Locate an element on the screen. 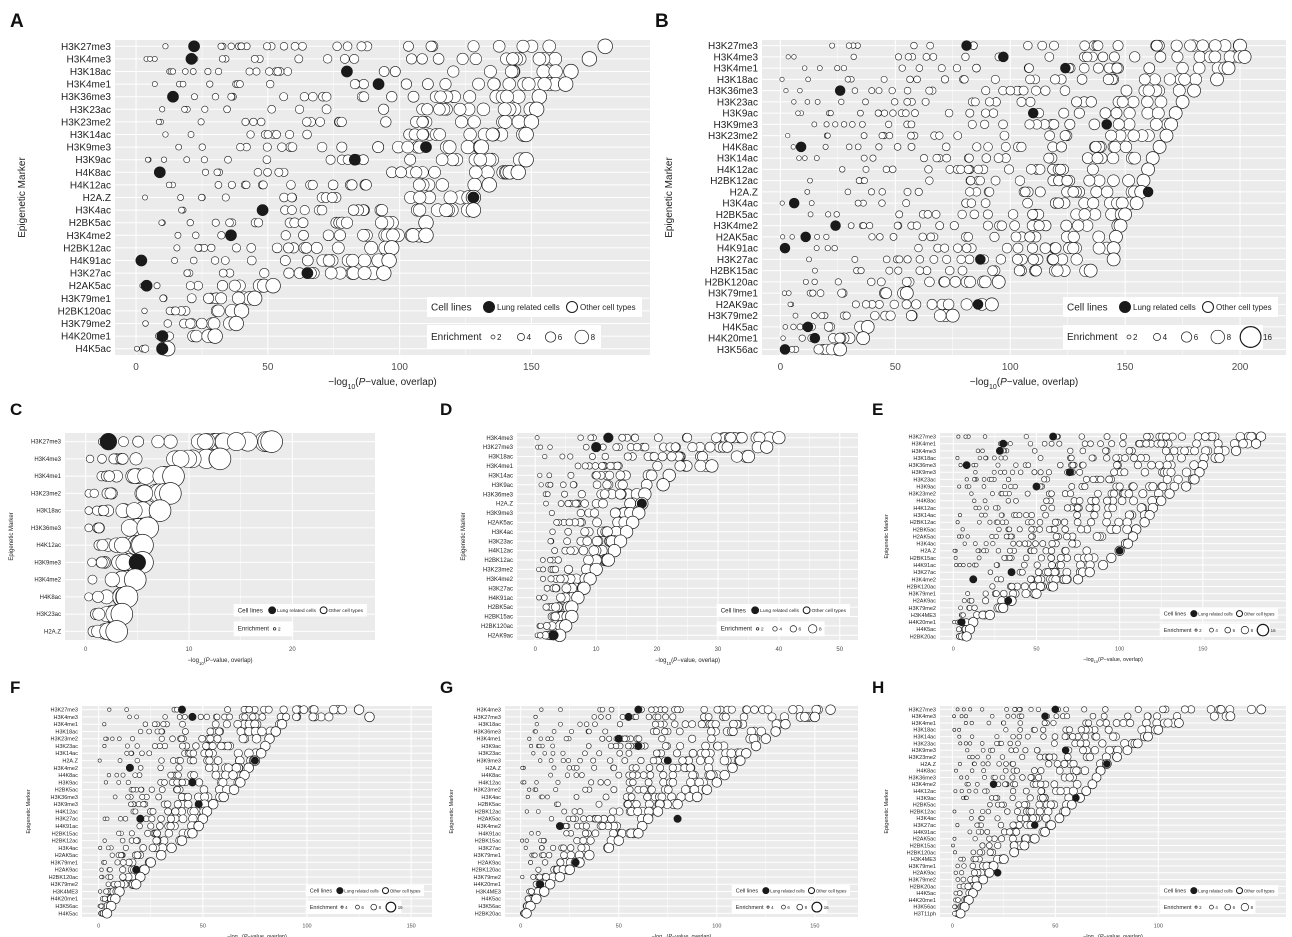  y-tick-label: H2A.Z is located at coordinates (928, 765).